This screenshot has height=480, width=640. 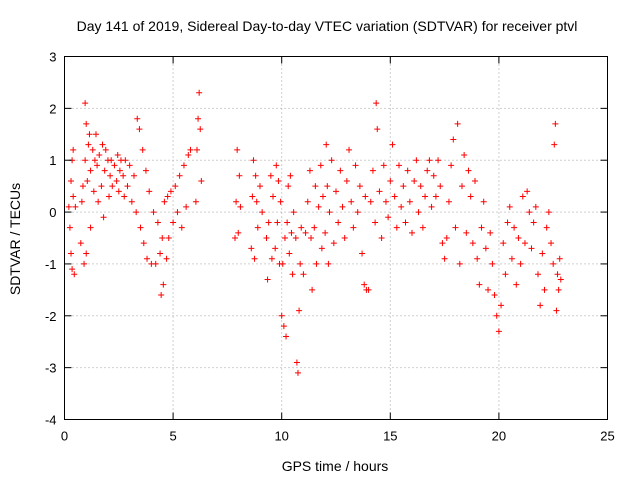 I want to click on y-tick-label: 2, so click(x=52, y=108).